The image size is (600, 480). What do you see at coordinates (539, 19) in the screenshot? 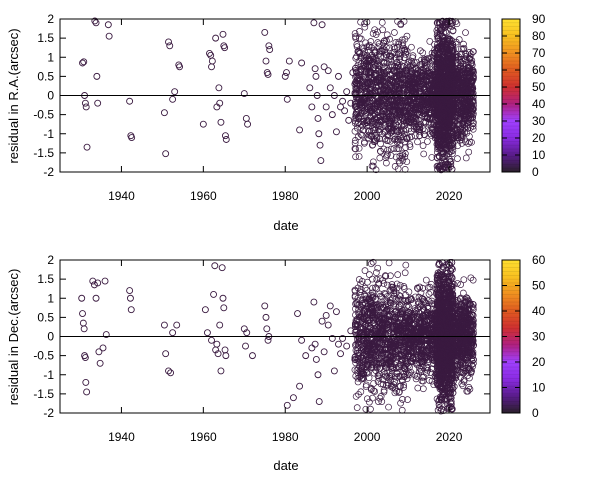
I see `ra-colorbar-tick-label: 90` at bounding box center [539, 19].